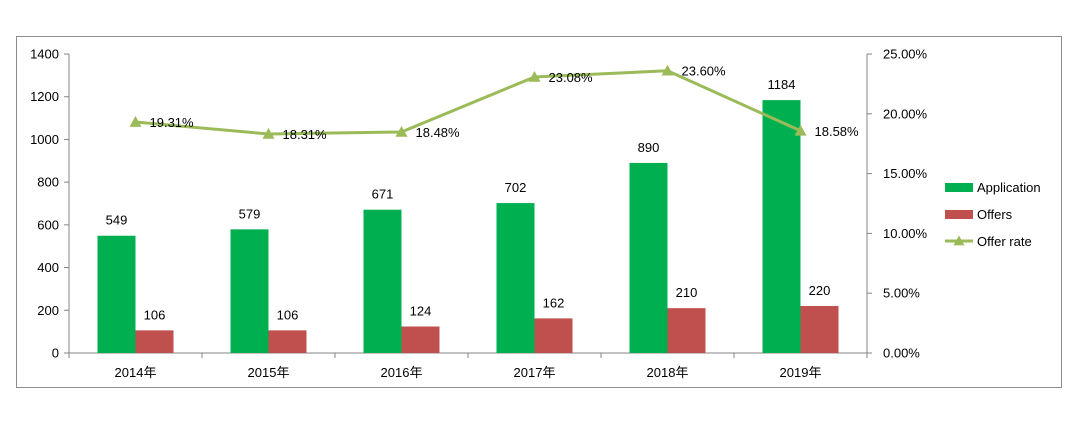 This screenshot has height=422, width=1080. Describe the element at coordinates (959, 187) in the screenshot. I see `legend-swatch-application` at that location.